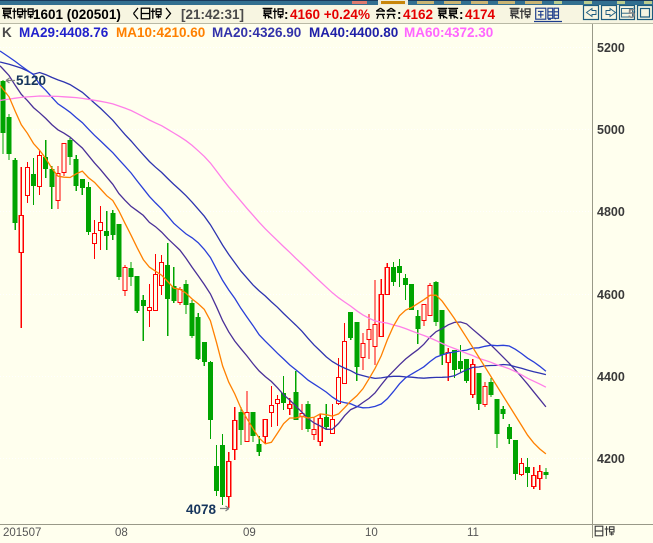 This screenshot has width=653, height=543. Describe the element at coordinates (77, 14) in the screenshot. I see `svg-text: 1601 (020501)` at that location.